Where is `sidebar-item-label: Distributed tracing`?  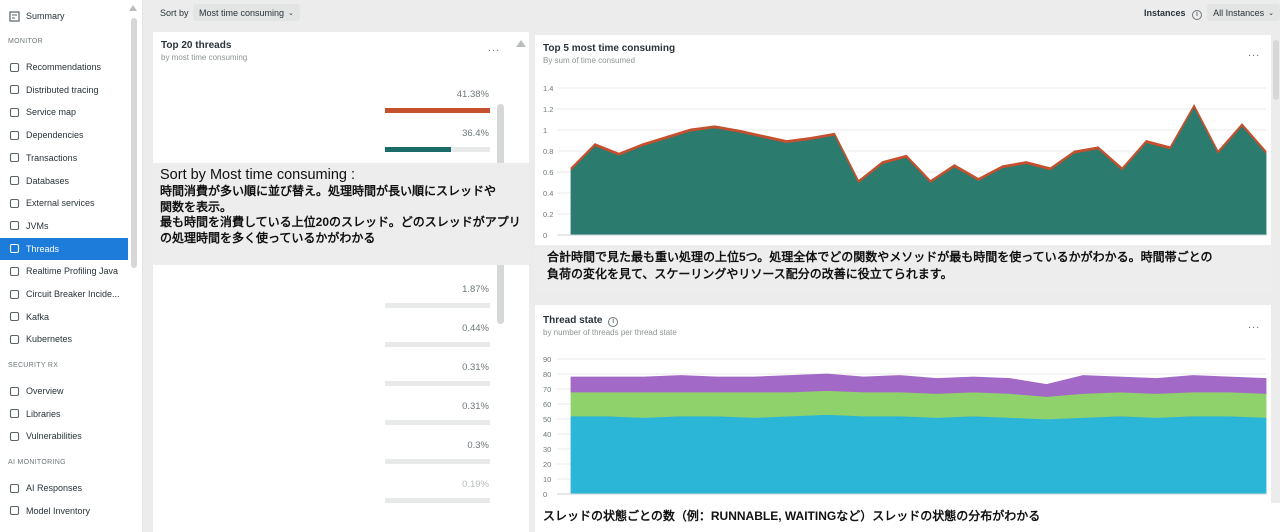
sidebar-item-label: Distributed tracing is located at coordinates (62, 89).